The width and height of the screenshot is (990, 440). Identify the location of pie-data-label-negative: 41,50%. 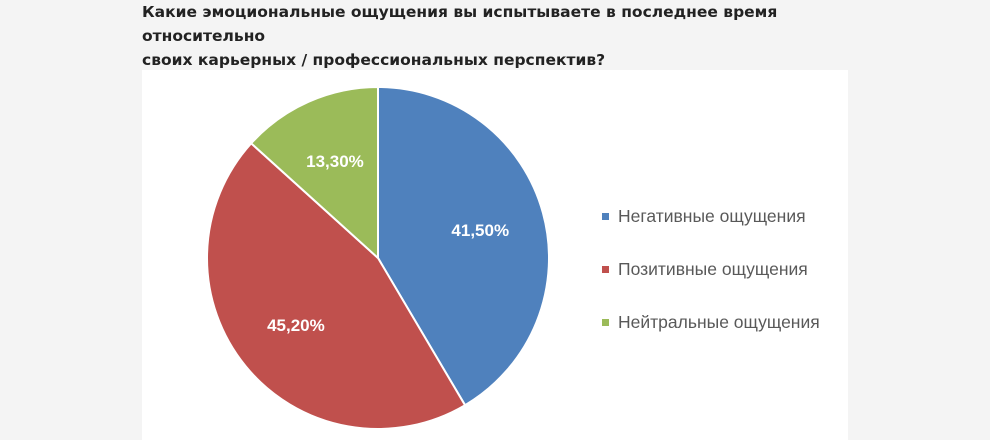
(480, 230).